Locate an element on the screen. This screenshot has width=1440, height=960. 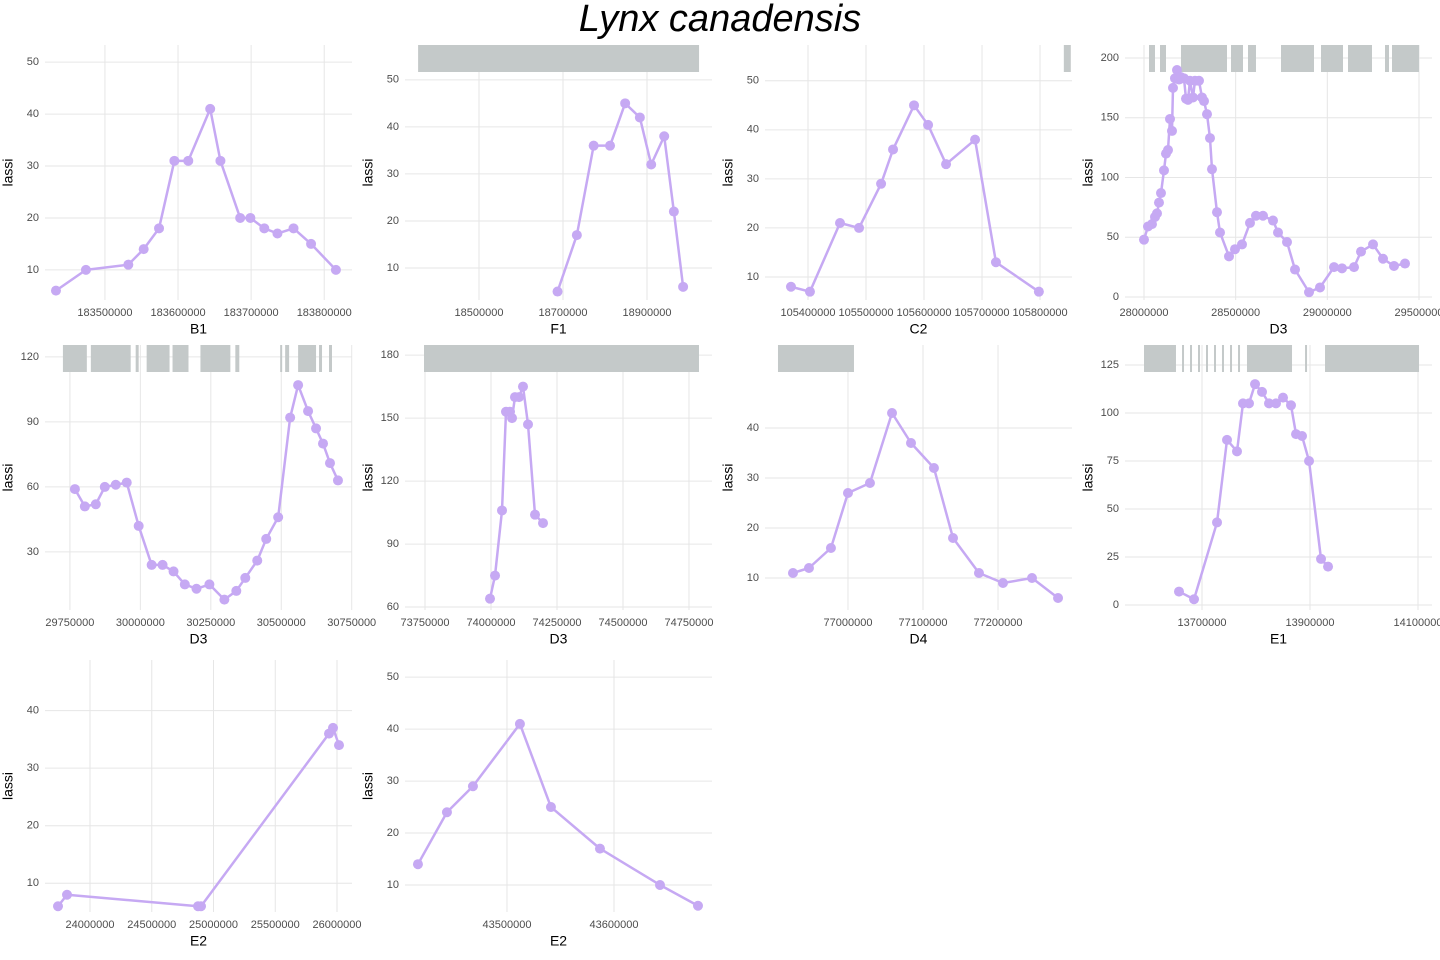
x-tick-label: 14100000 is located at coordinates (1417, 623).